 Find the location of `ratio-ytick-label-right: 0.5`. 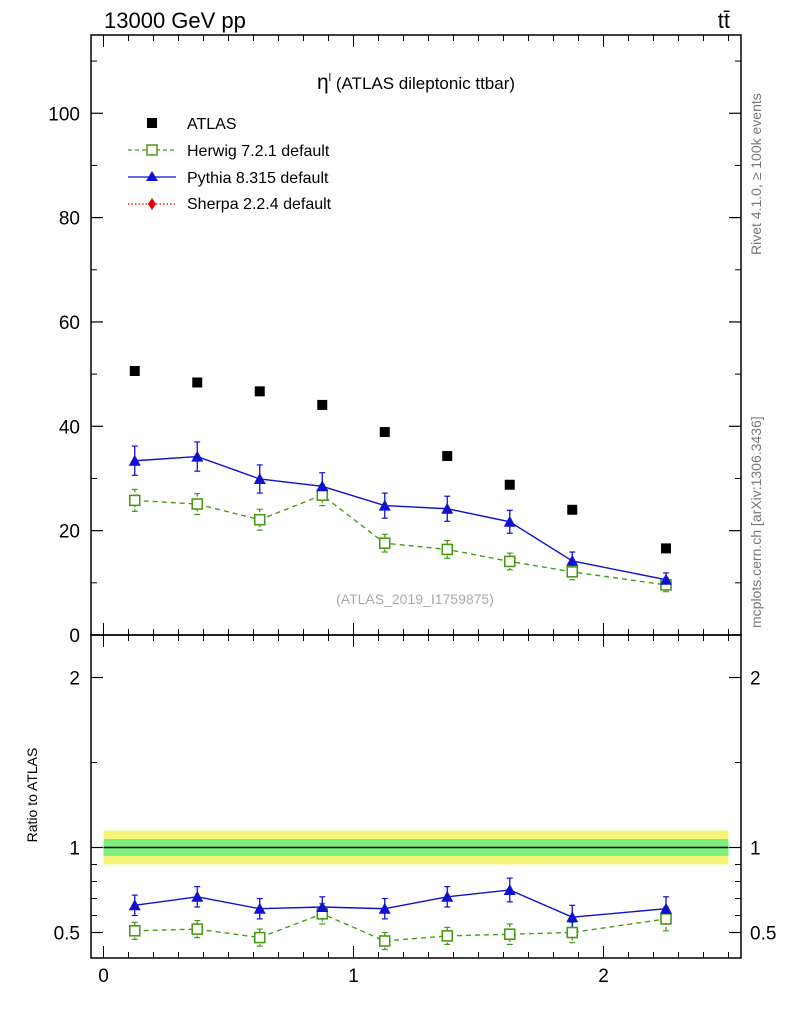

ratio-ytick-label-right: 0.5 is located at coordinates (763, 934).